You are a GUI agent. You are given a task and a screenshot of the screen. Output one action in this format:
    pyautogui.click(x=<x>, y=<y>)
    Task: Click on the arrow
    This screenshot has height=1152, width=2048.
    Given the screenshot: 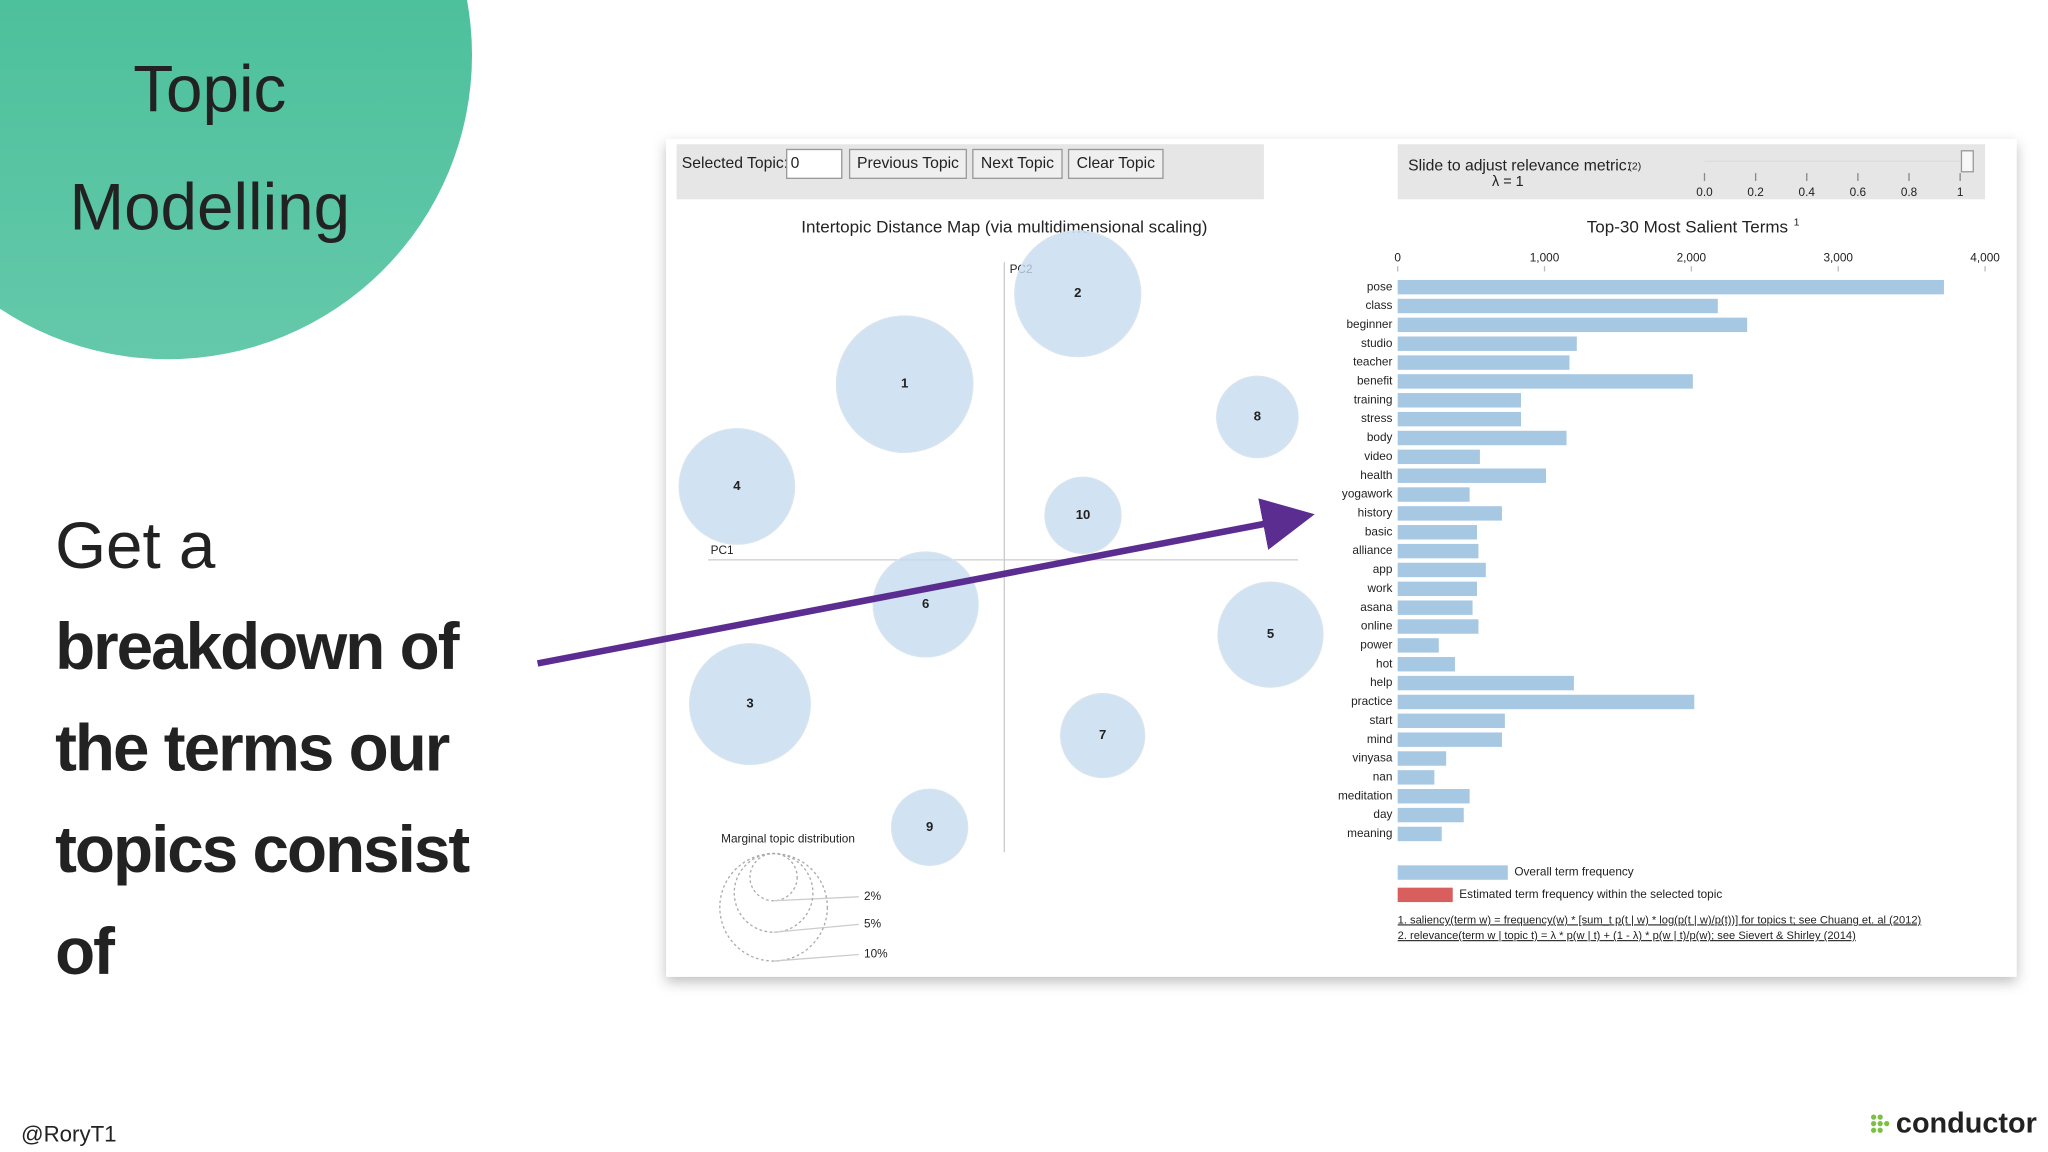 What is the action you would take?
    pyautogui.click(x=925, y=582)
    